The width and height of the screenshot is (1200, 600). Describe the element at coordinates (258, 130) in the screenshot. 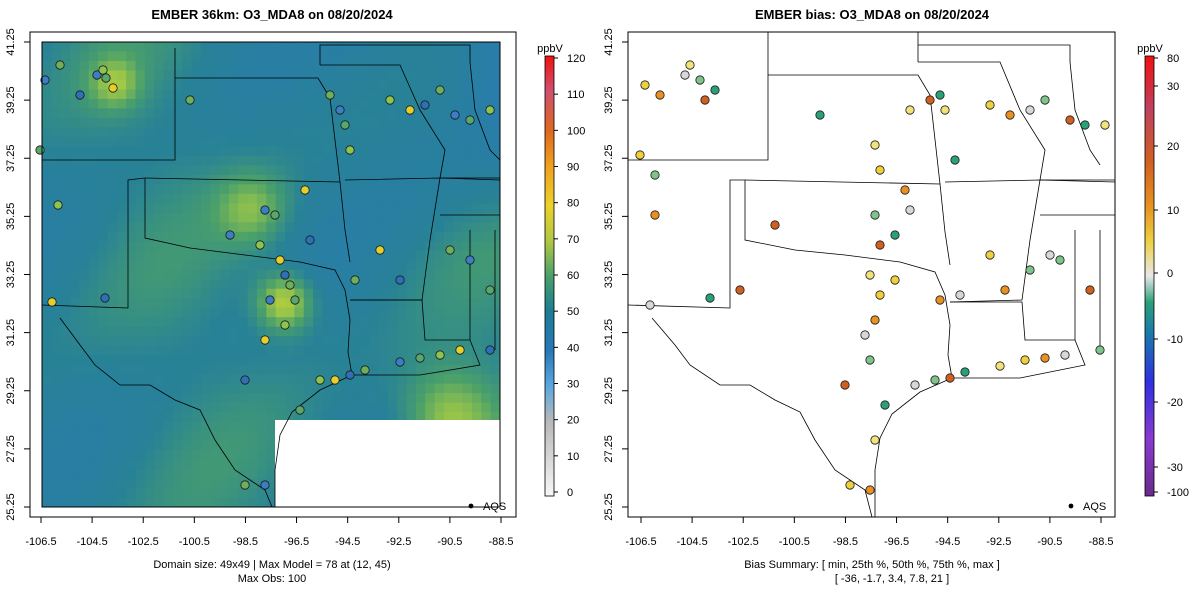

I see `kansas-border` at that location.